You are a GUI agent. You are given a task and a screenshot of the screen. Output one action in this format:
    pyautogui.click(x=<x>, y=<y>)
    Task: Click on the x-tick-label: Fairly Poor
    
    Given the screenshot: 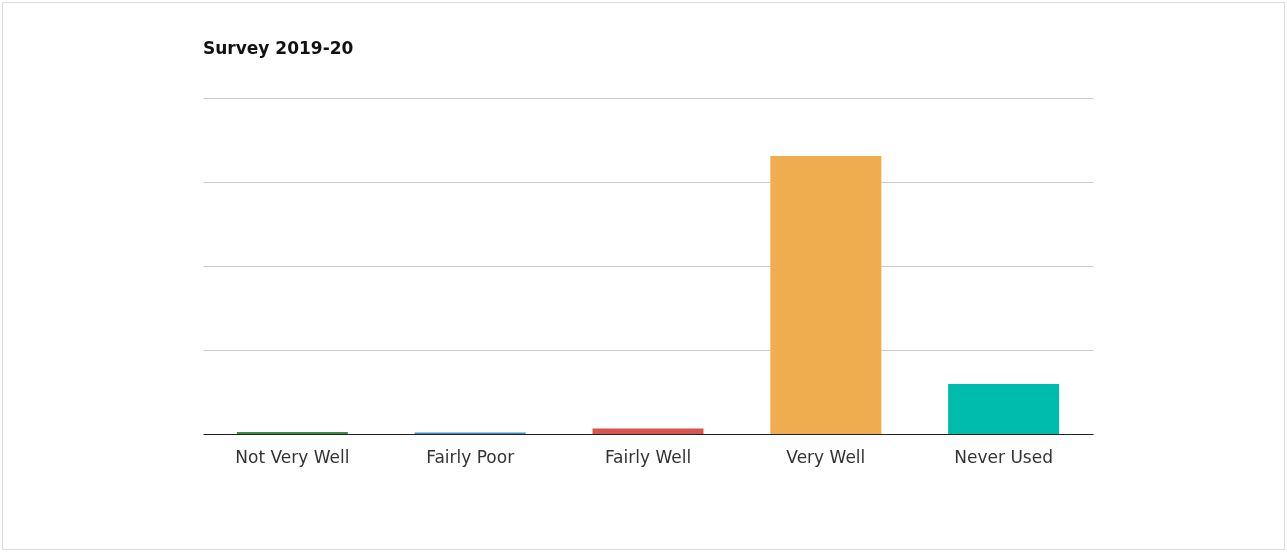 What is the action you would take?
    pyautogui.click(x=470, y=456)
    